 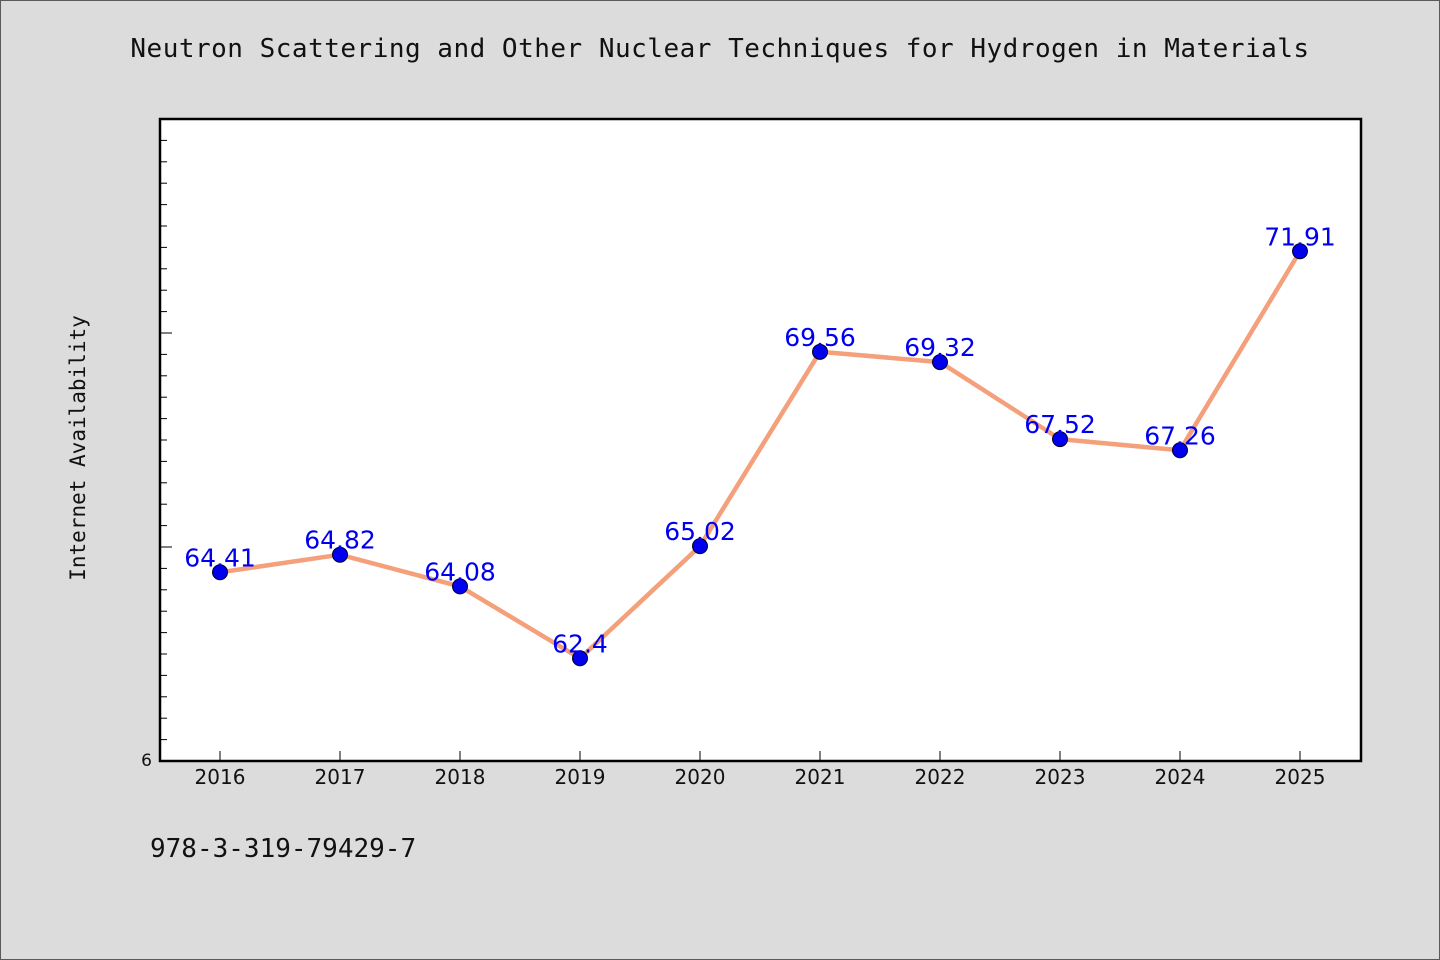 I want to click on data-label: 64.82, so click(x=340, y=540).